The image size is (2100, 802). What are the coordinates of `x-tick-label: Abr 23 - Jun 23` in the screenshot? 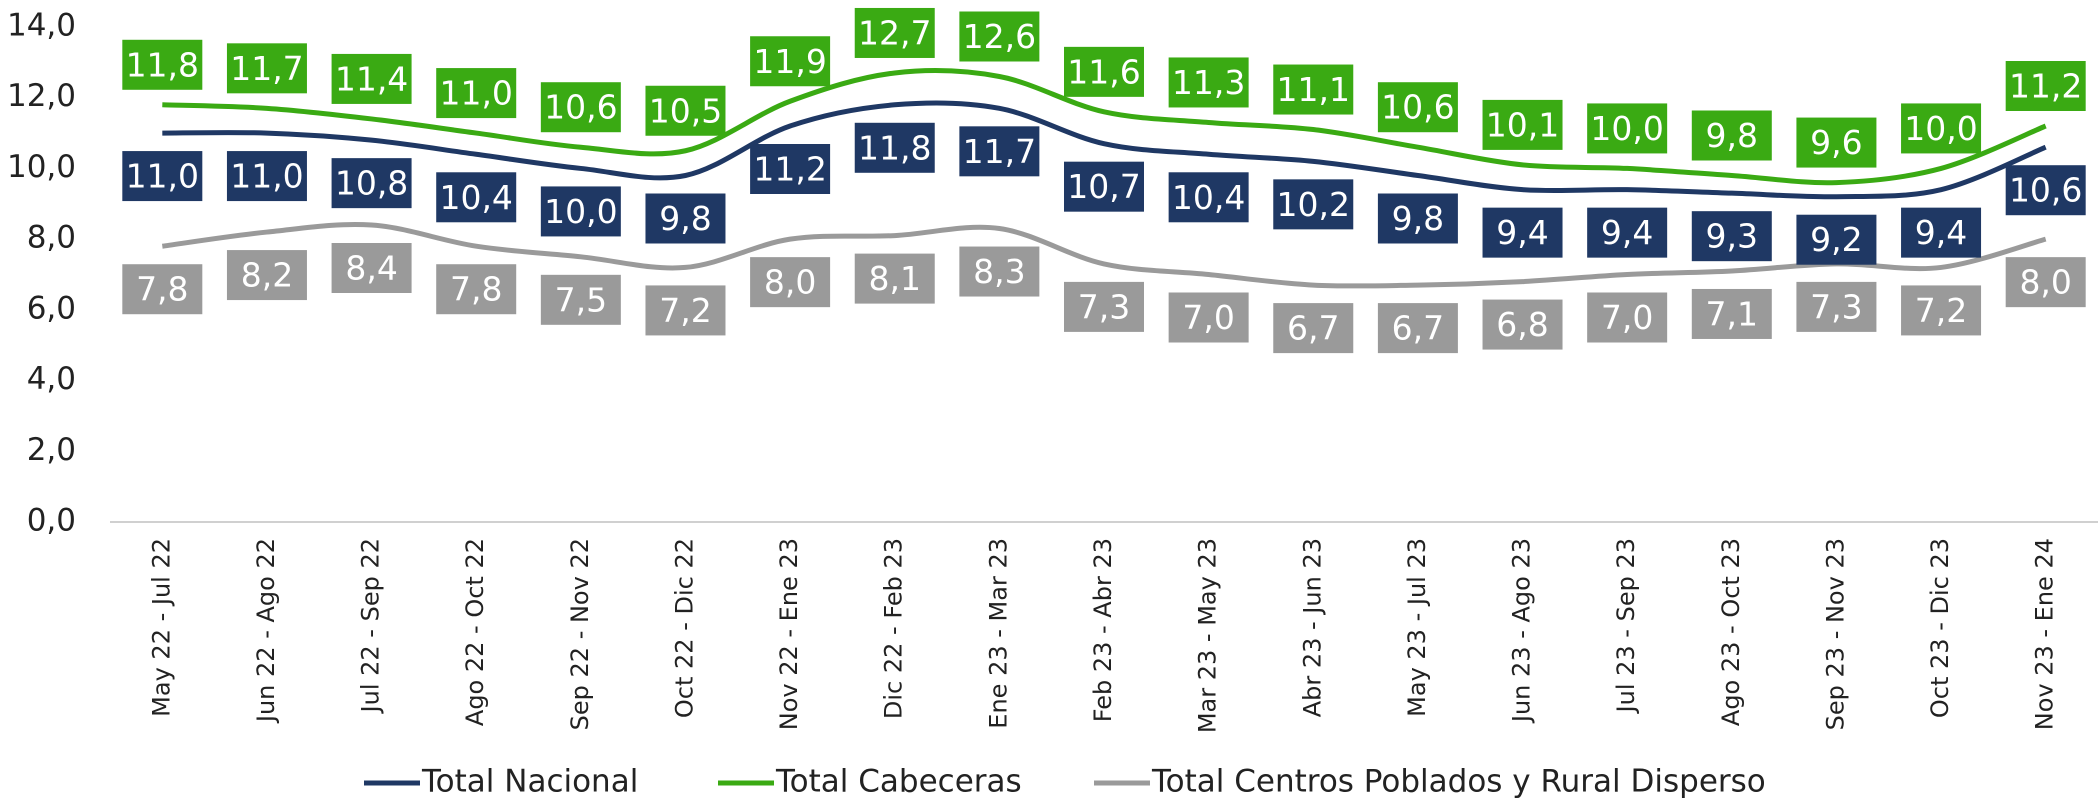 It's located at (1312, 627).